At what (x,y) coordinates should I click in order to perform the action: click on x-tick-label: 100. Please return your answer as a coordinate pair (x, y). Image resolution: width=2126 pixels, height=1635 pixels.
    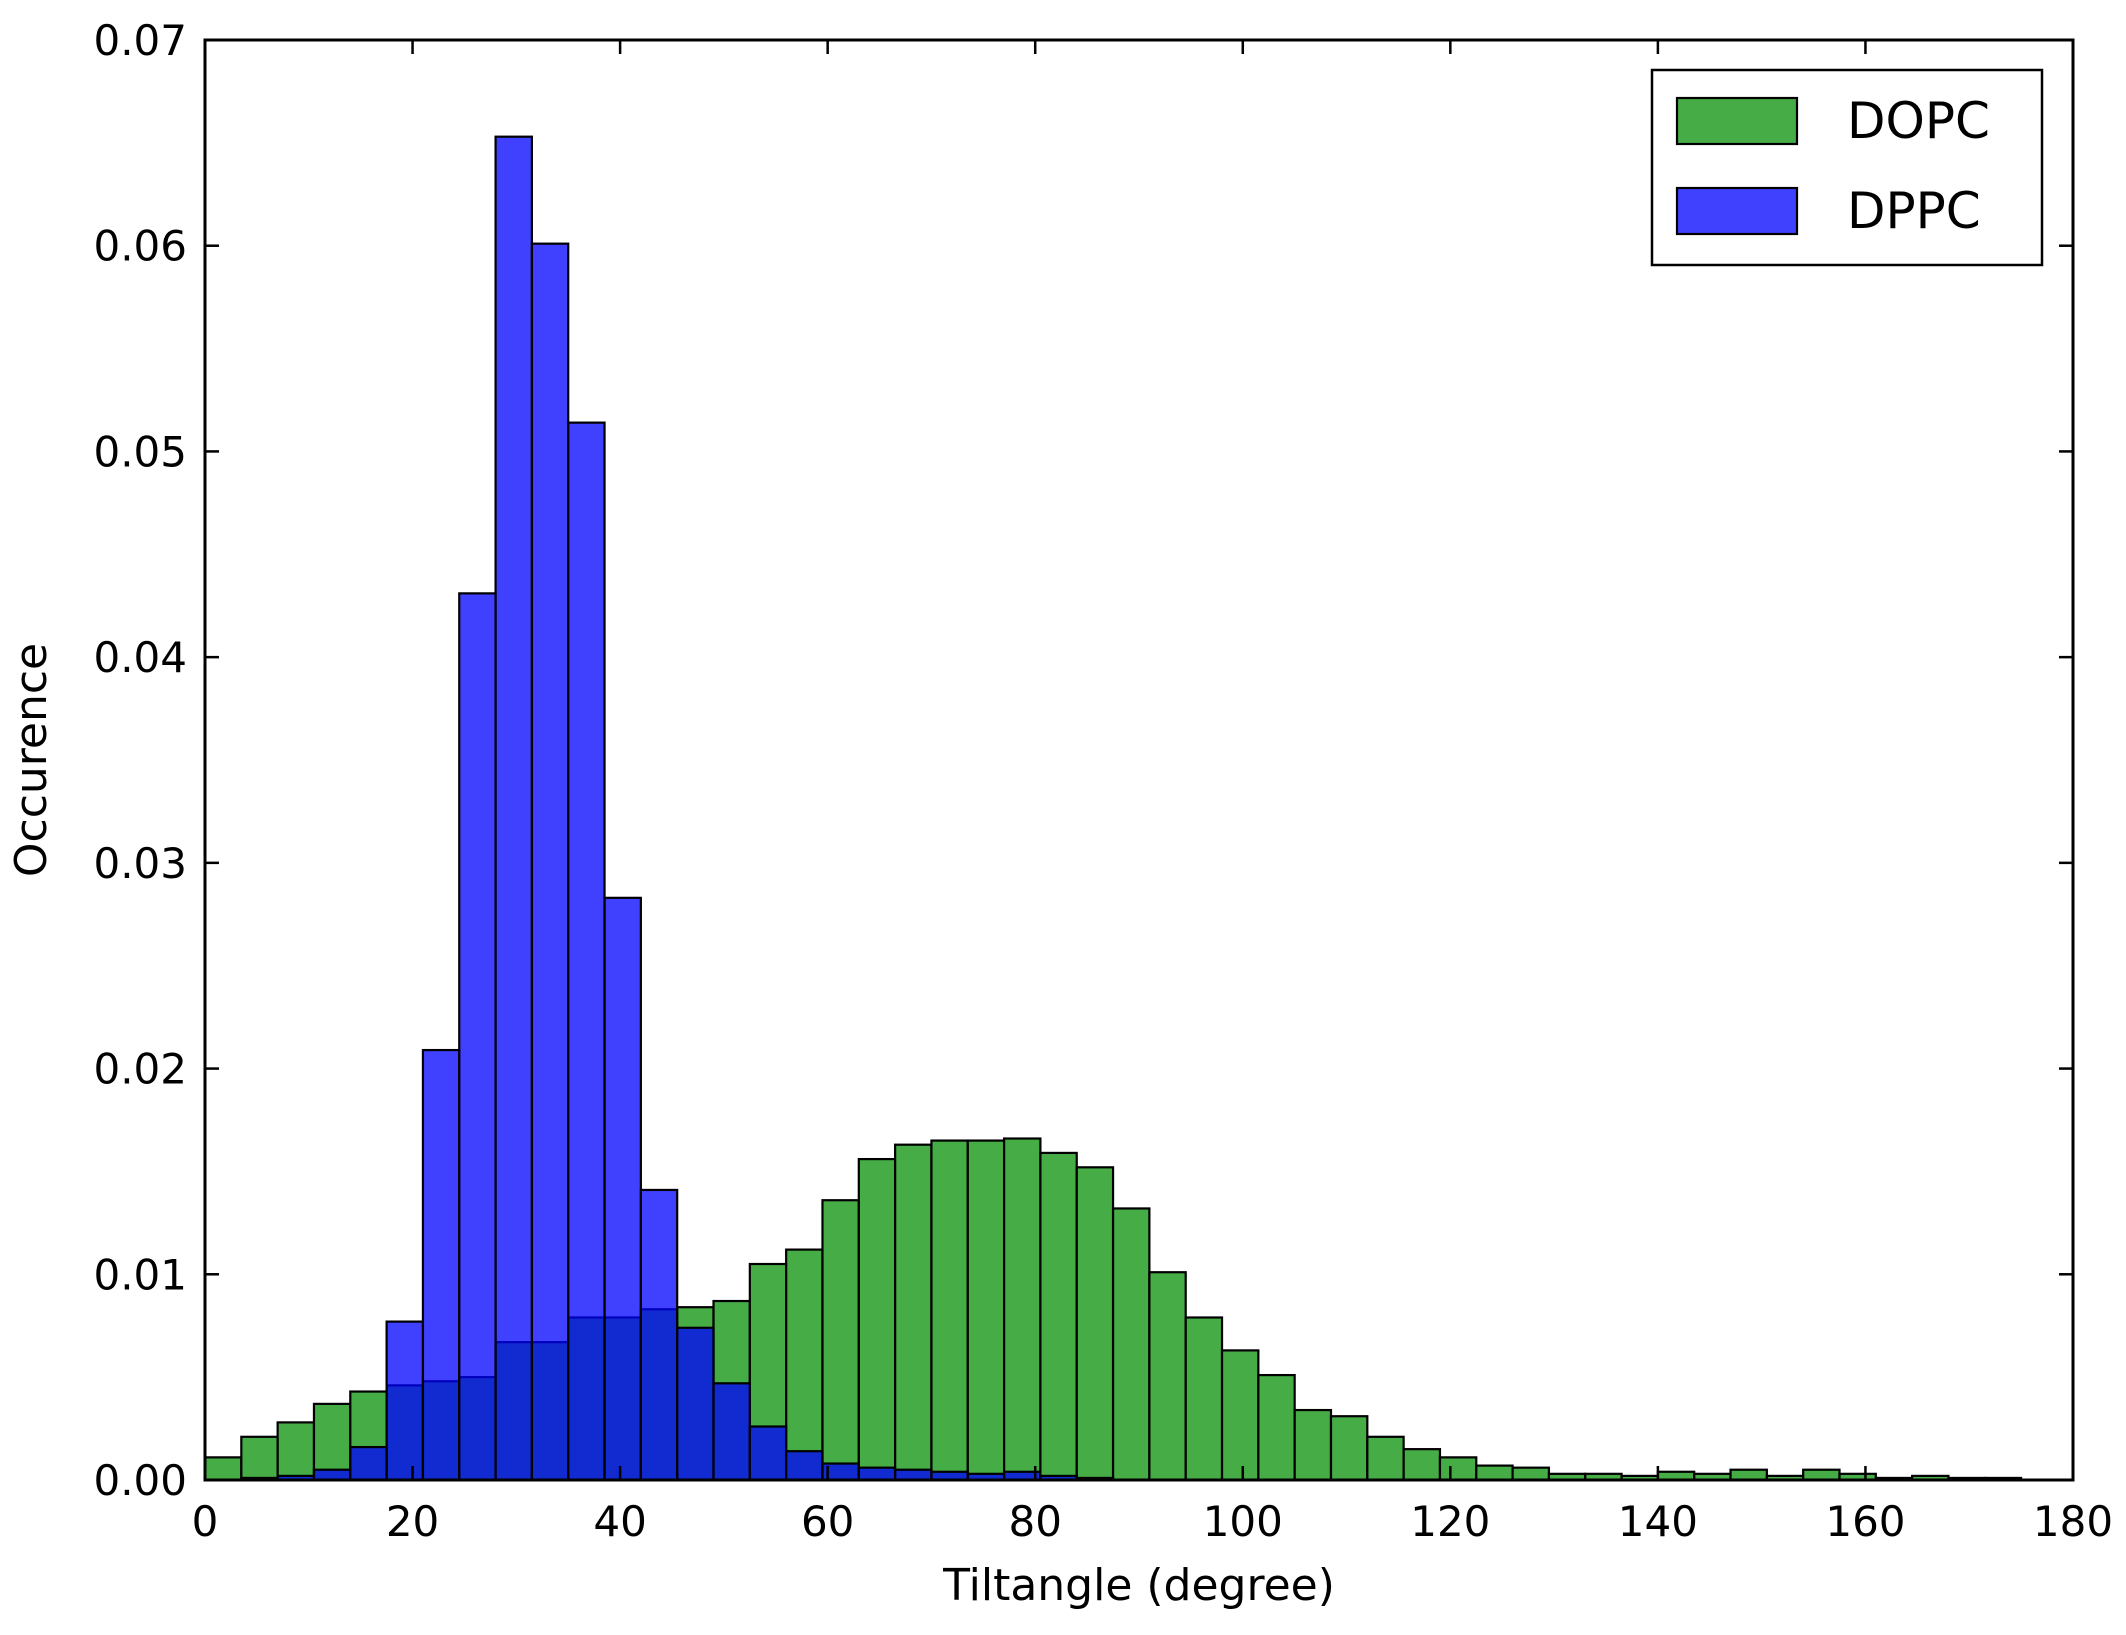
    Looking at the image, I should click on (1243, 1521).